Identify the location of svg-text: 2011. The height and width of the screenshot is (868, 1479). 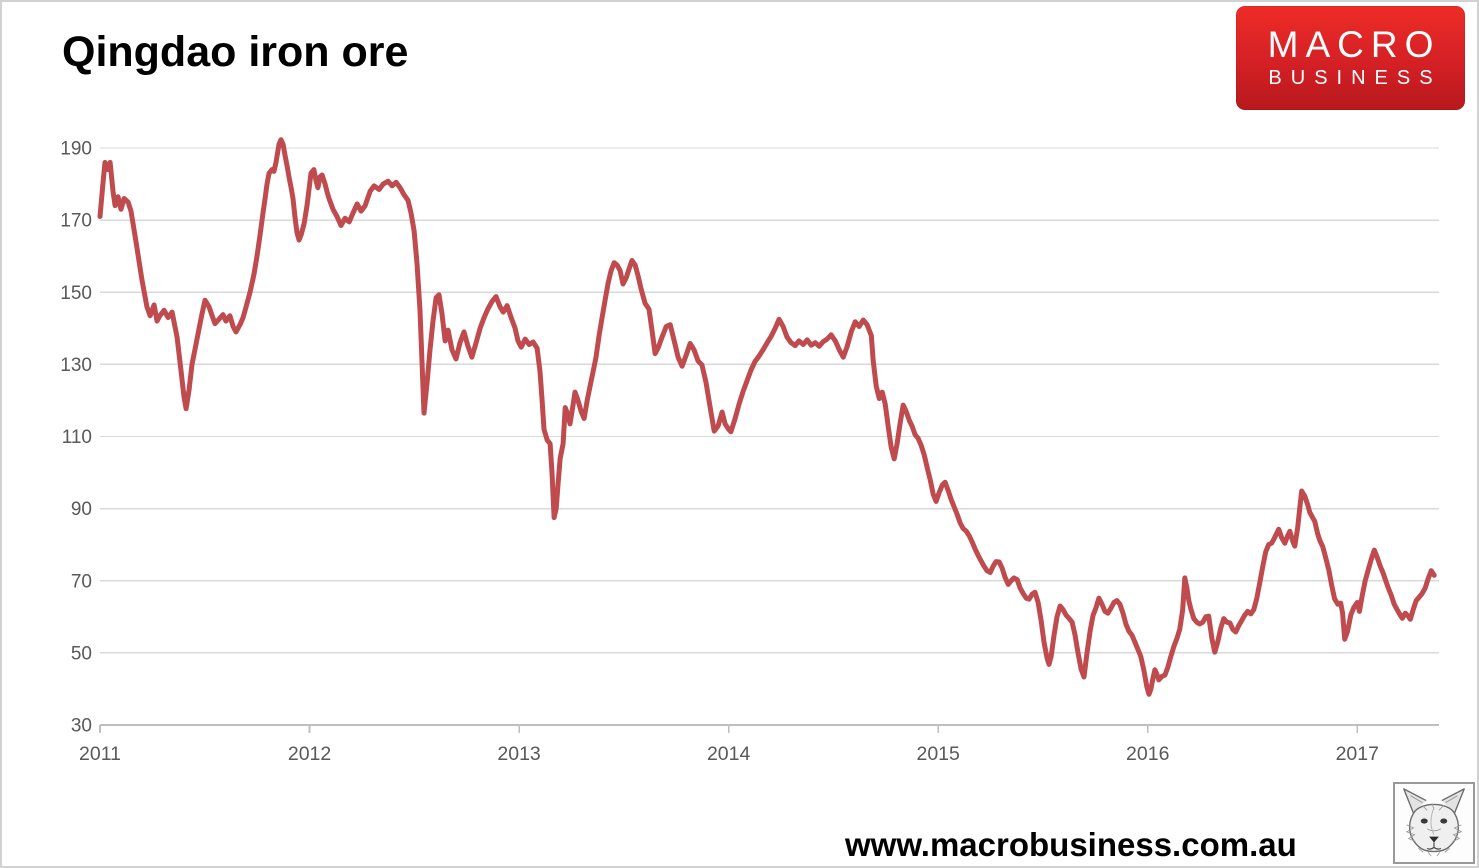
(100, 754).